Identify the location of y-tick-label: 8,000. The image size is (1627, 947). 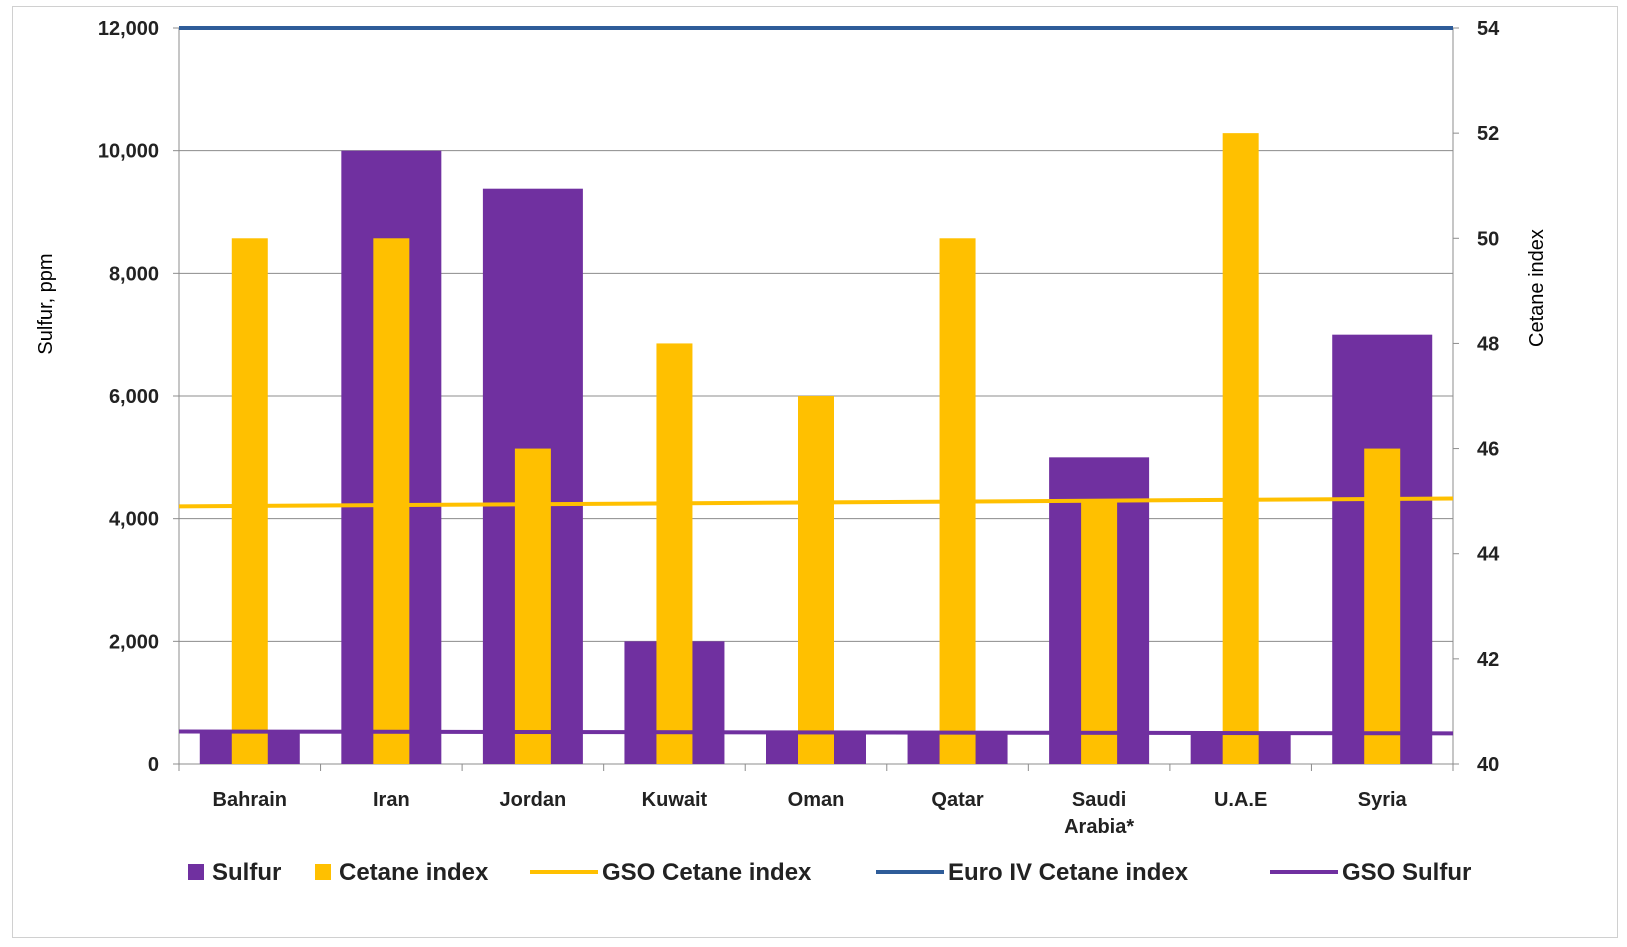
(134, 274).